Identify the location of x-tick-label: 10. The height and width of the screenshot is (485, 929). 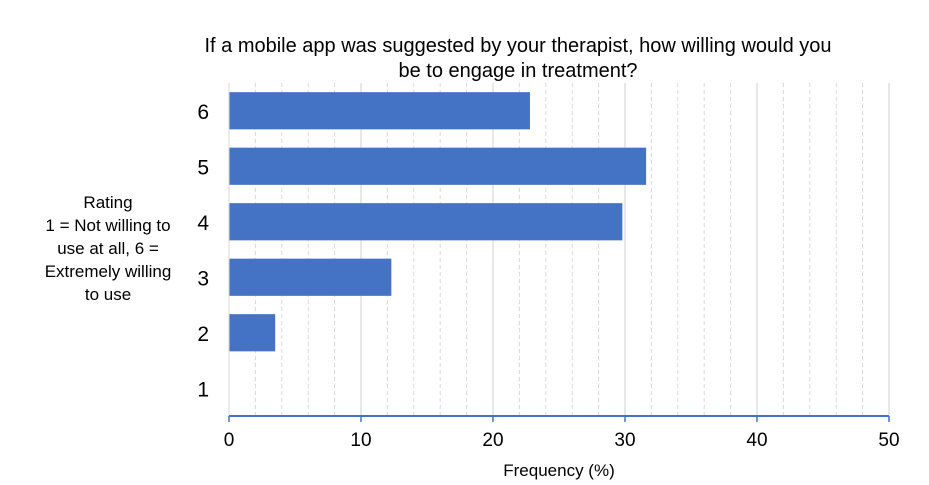
(360, 440).